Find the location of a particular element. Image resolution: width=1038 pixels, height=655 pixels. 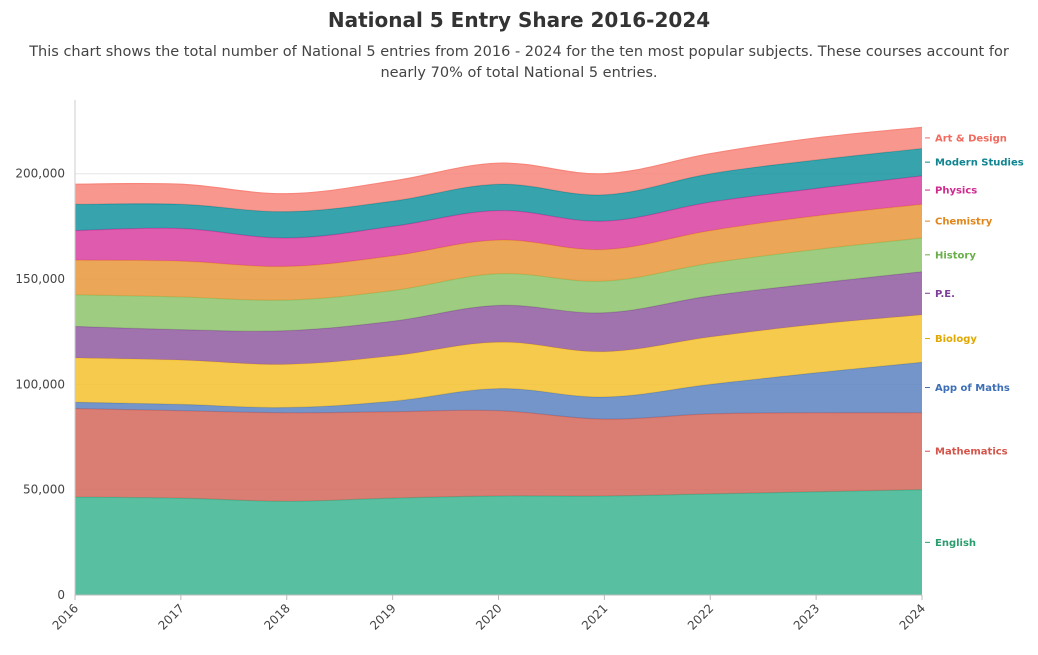

y-tick-label: 0 is located at coordinates (61, 595).